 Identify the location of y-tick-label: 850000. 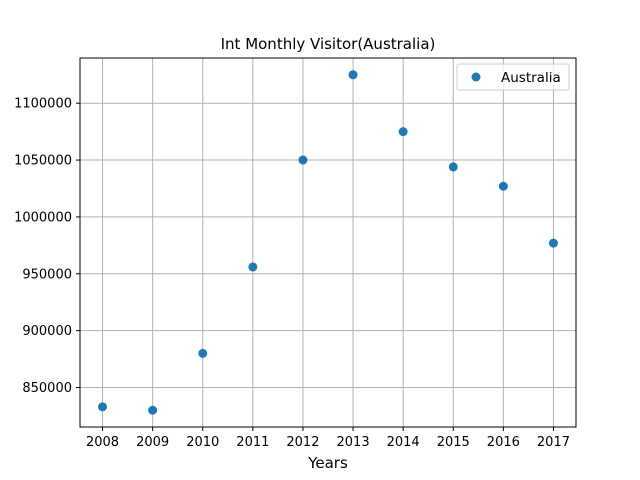
(47, 388).